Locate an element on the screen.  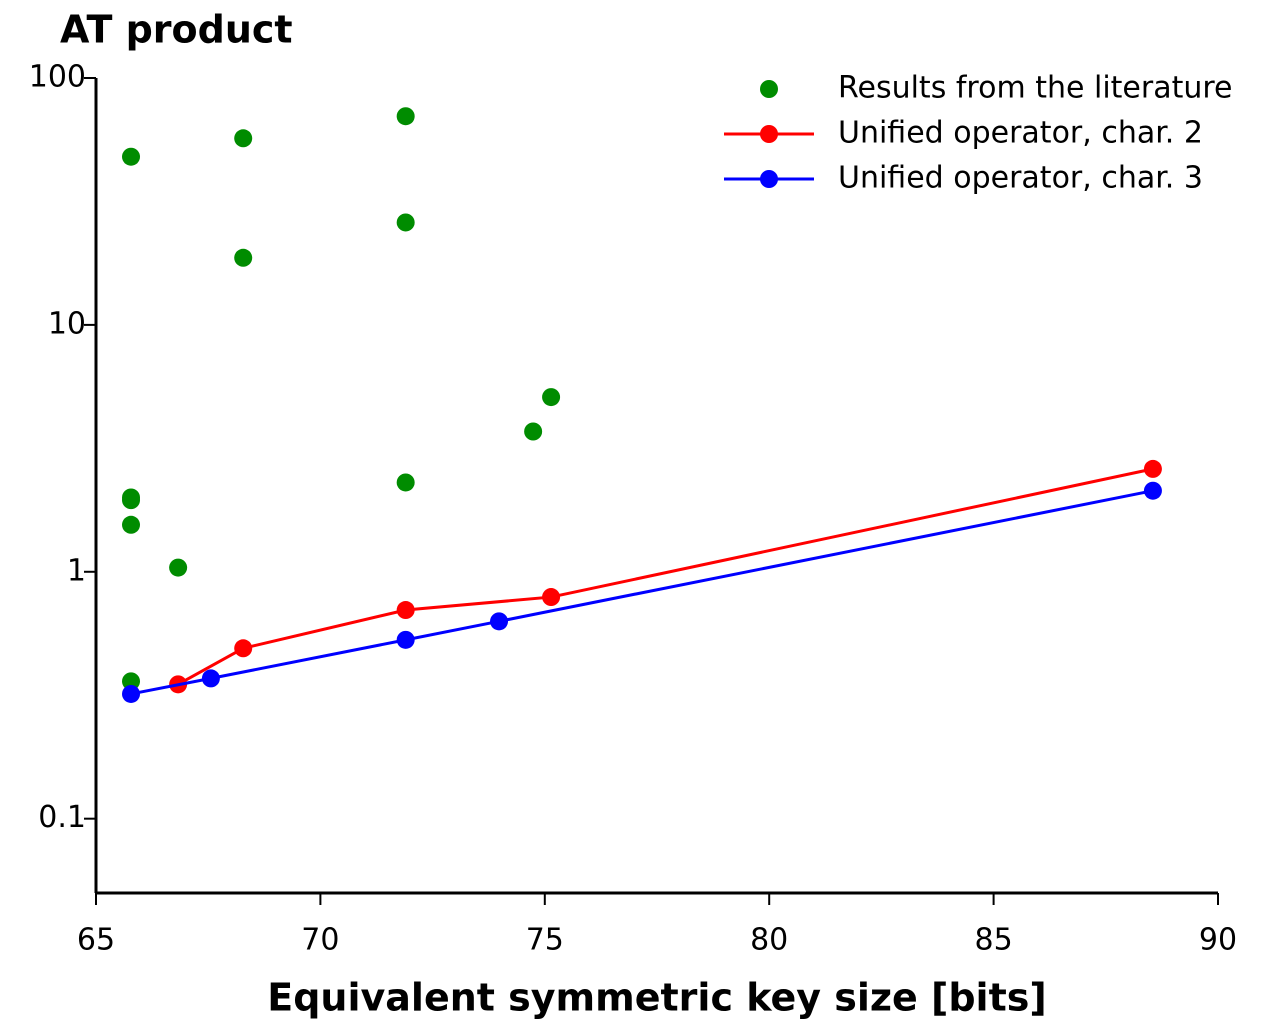
x-axis-label: Equivalent symmetric key size [bits] is located at coordinates (656, 998).